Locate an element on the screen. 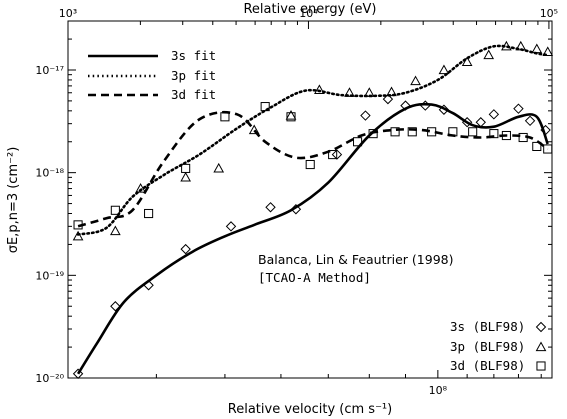 This screenshot has width=567, height=419. legend-marker-diamond is located at coordinates (541, 327).